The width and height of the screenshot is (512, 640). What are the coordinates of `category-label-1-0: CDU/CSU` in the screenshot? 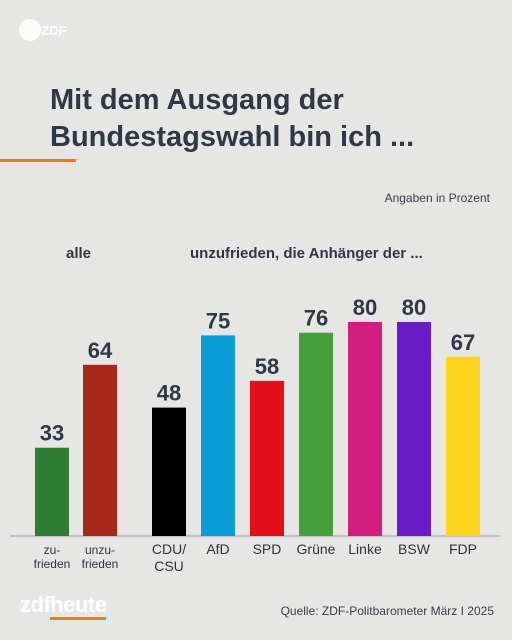 It's located at (169, 557).